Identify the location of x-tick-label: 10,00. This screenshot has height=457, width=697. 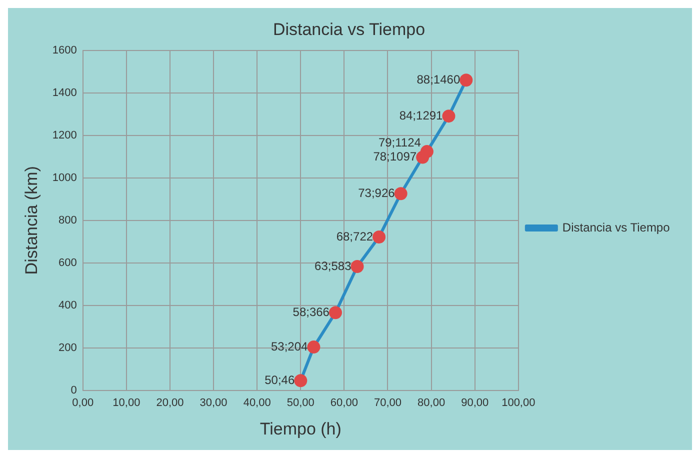
(126, 403).